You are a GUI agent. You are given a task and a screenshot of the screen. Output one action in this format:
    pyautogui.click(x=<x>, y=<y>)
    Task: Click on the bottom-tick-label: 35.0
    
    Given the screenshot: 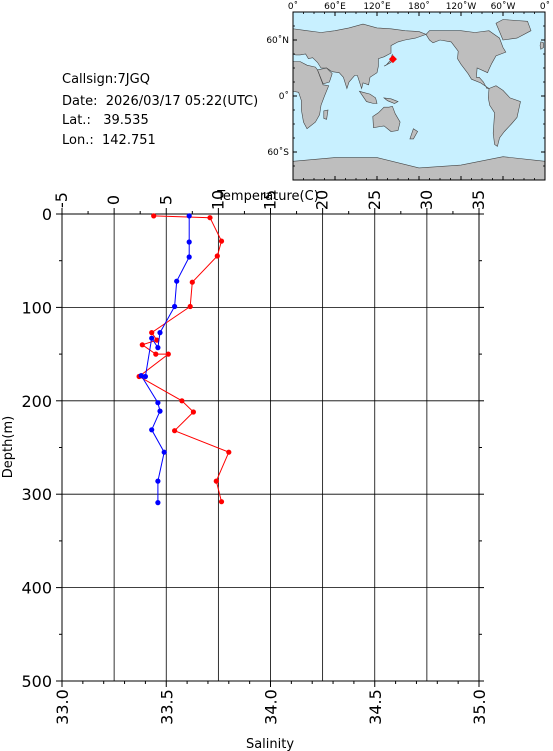 What is the action you would take?
    pyautogui.click(x=479, y=707)
    